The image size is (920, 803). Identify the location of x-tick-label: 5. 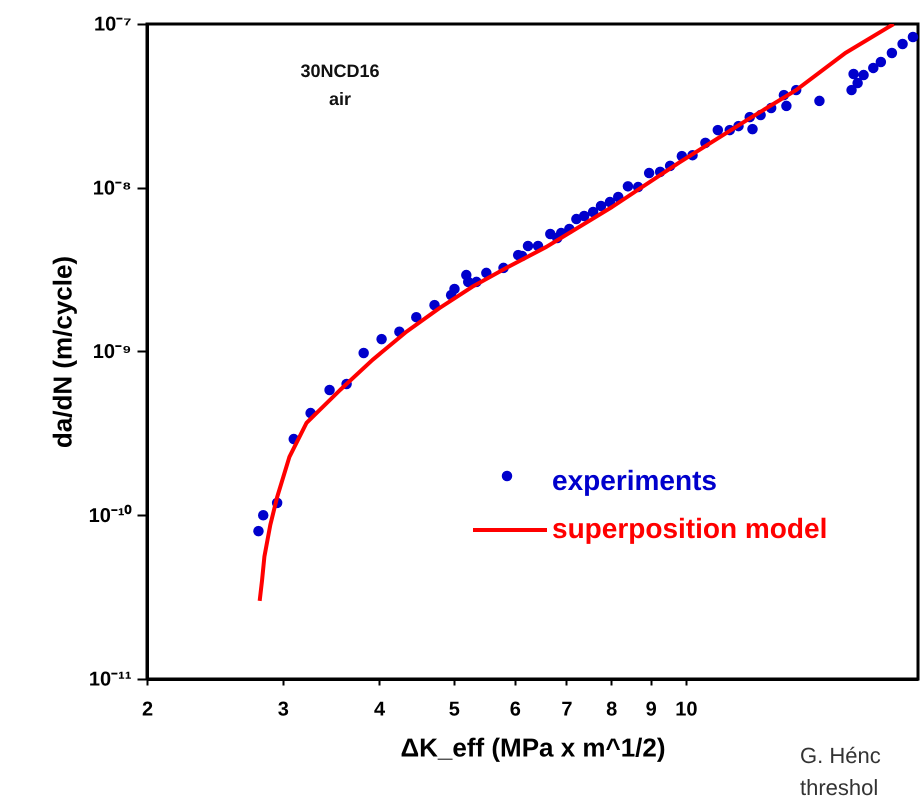
(454, 709).